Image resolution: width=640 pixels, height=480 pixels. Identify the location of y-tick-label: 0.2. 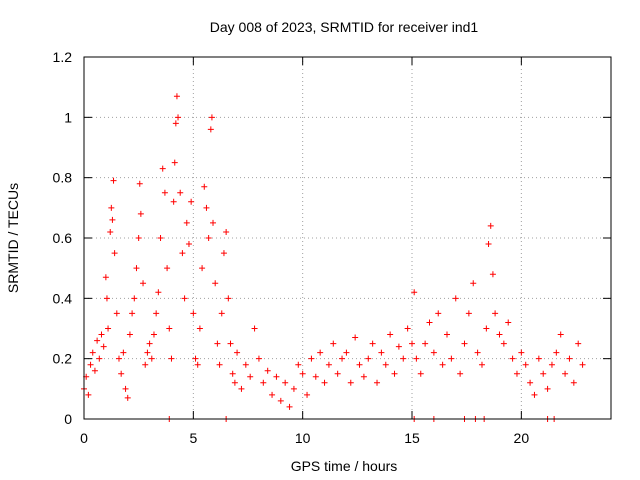
(63, 359).